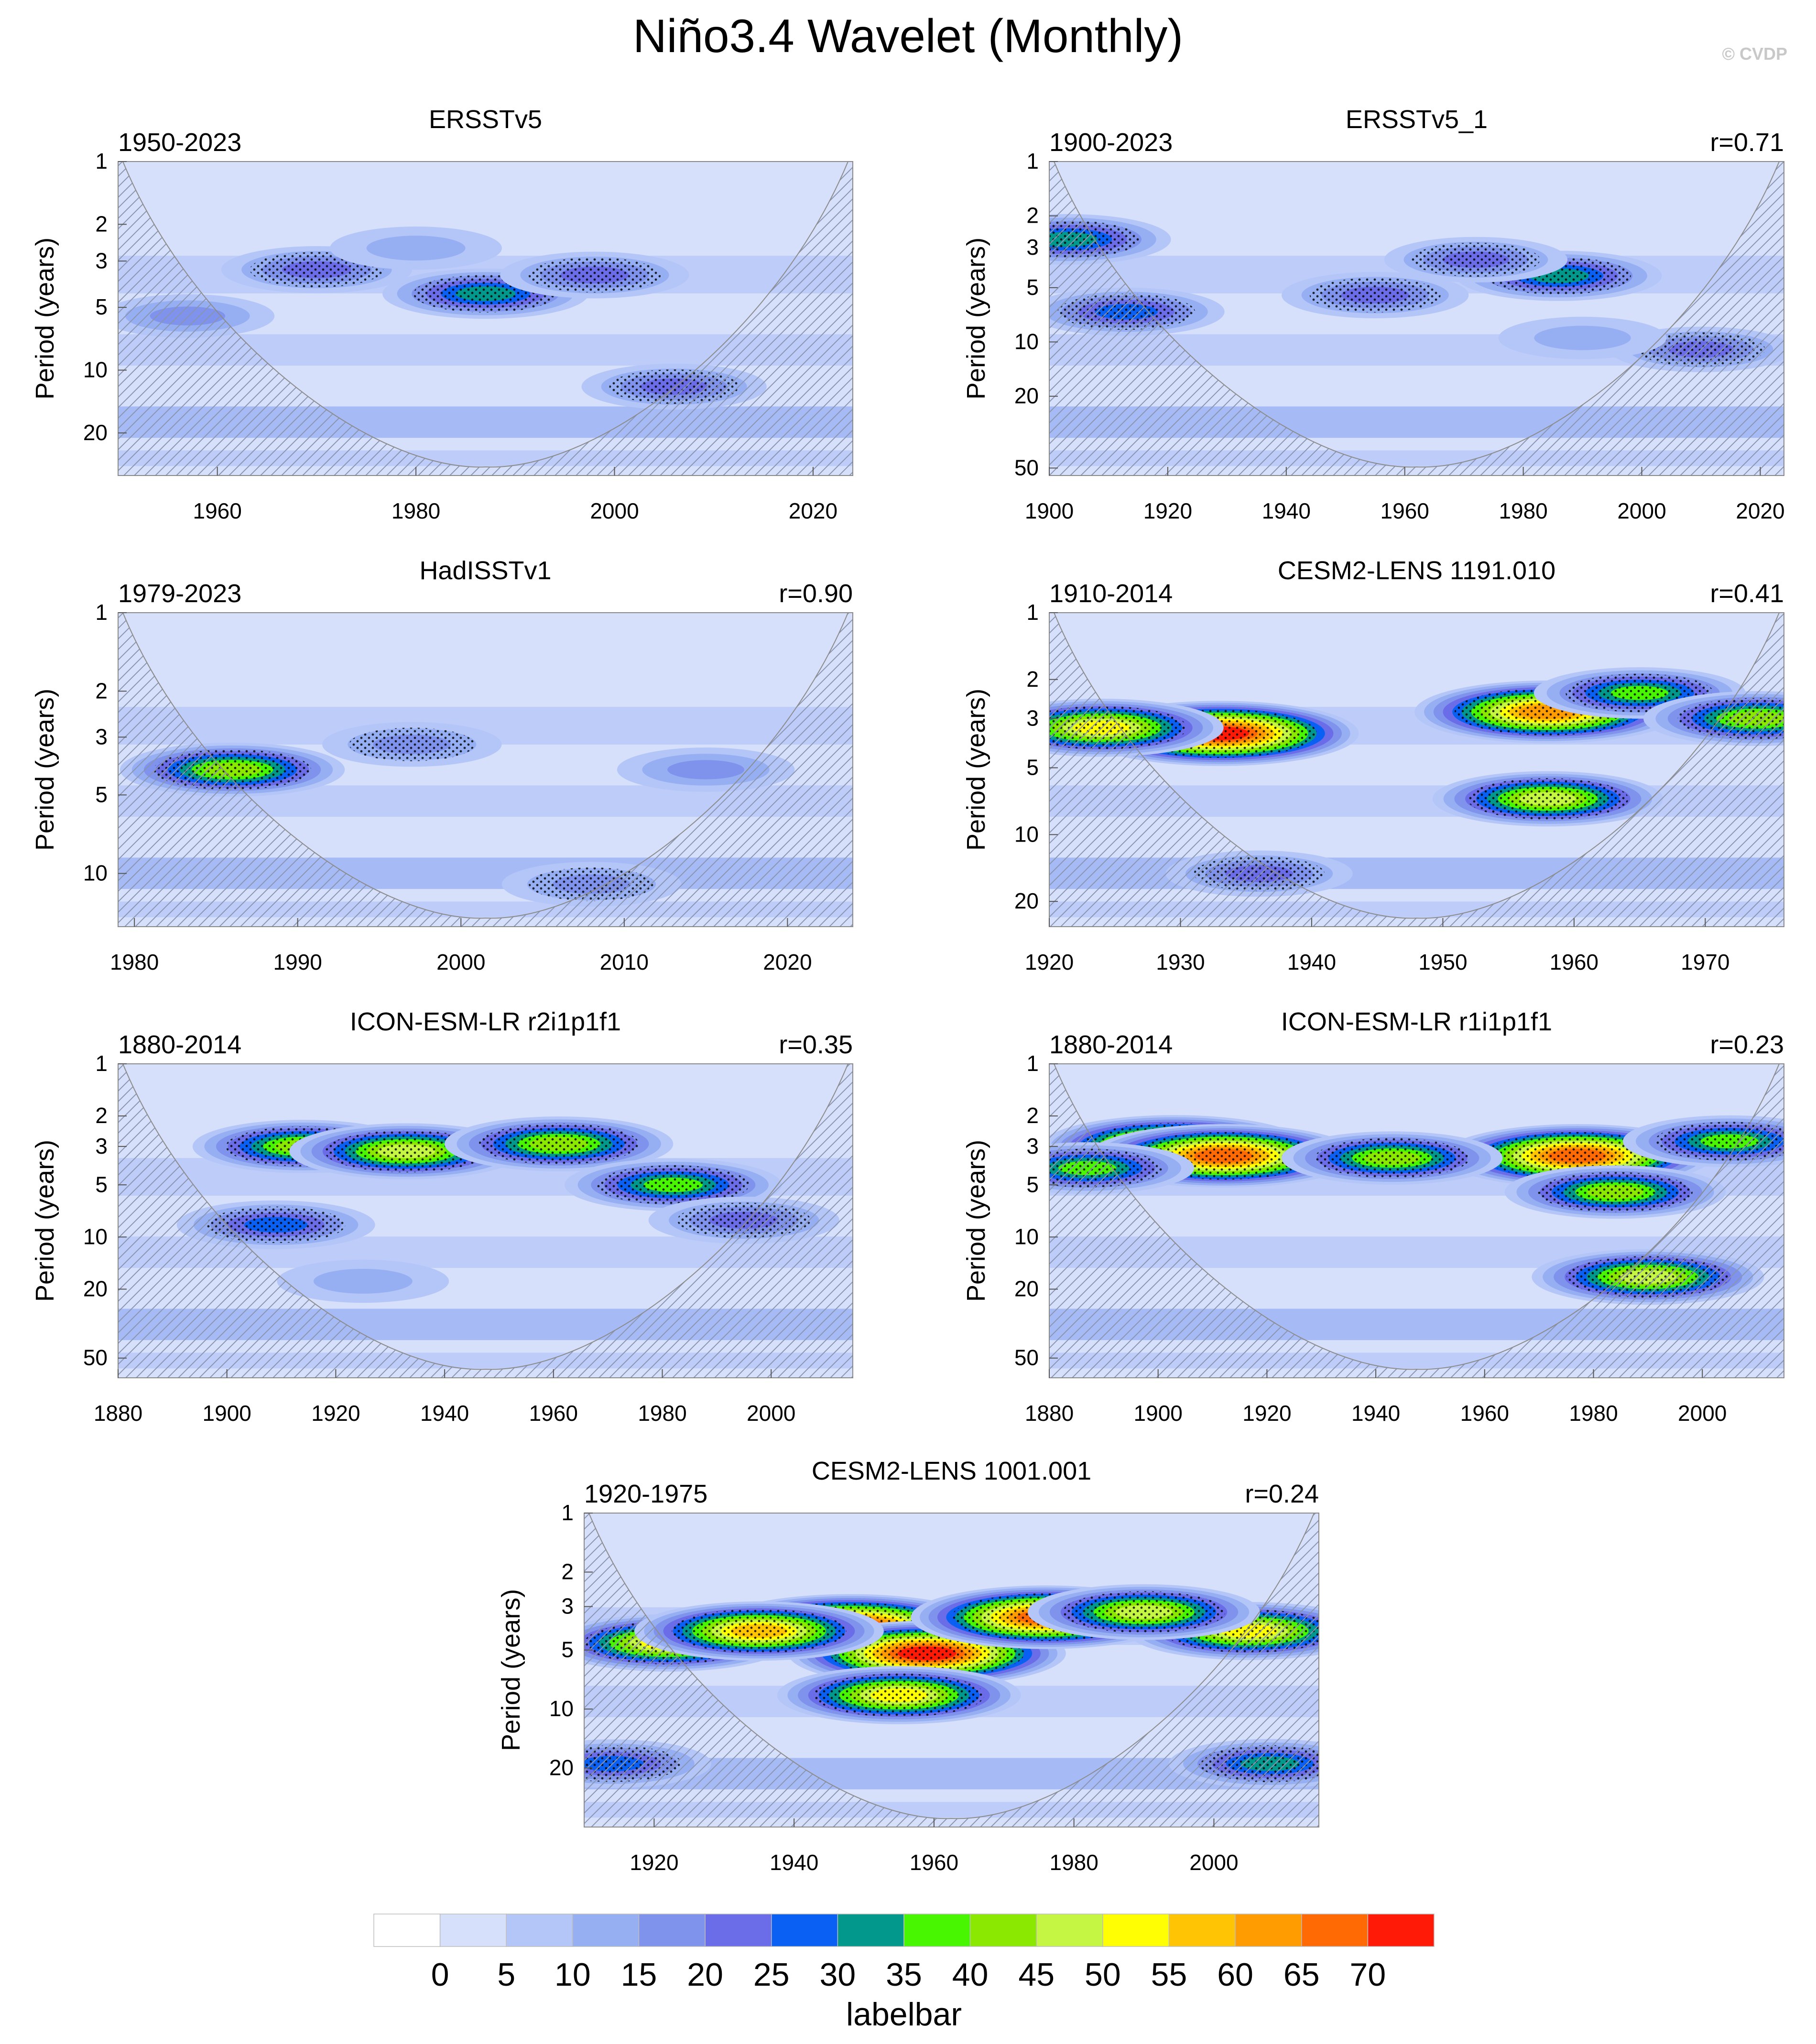  I want to click on panel-title: HadISSTv1, so click(485, 570).